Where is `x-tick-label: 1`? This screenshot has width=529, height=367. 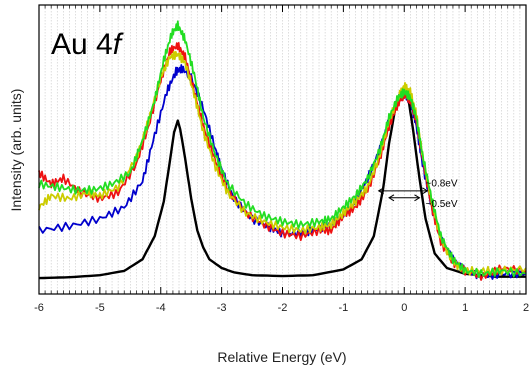
x-tick-label: 1 is located at coordinates (465, 308).